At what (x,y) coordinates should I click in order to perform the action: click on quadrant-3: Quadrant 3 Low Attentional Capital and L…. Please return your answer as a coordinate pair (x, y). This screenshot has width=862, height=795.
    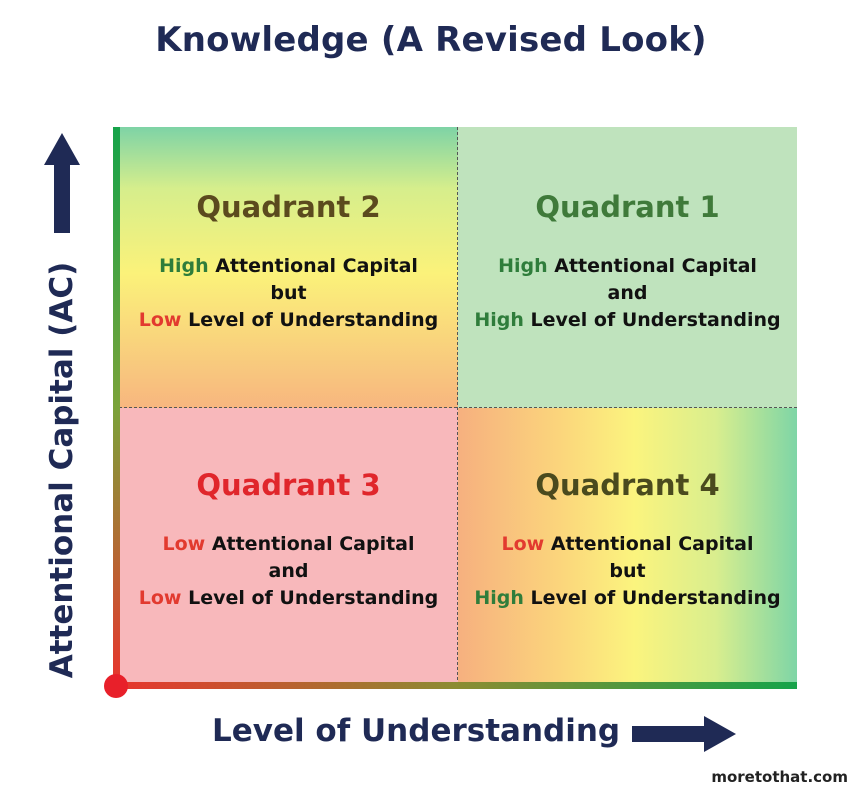
    Looking at the image, I should click on (288, 546).